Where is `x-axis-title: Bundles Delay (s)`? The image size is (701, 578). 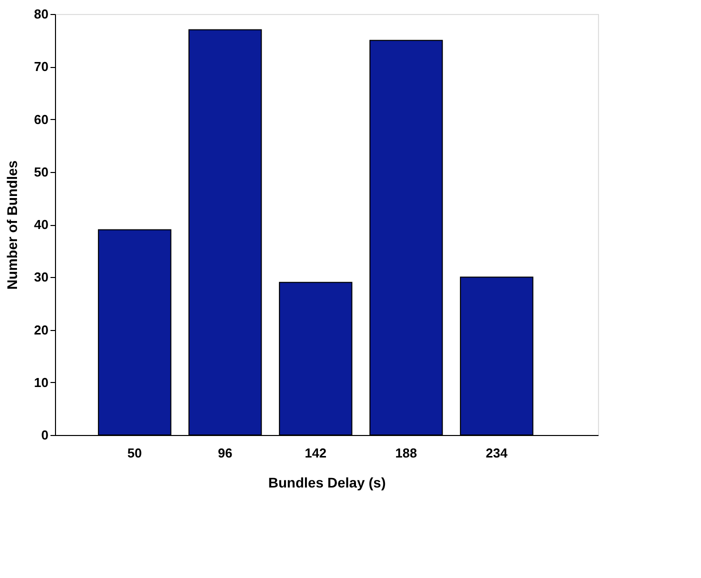
x-axis-title: Bundles Delay (s) is located at coordinates (327, 482).